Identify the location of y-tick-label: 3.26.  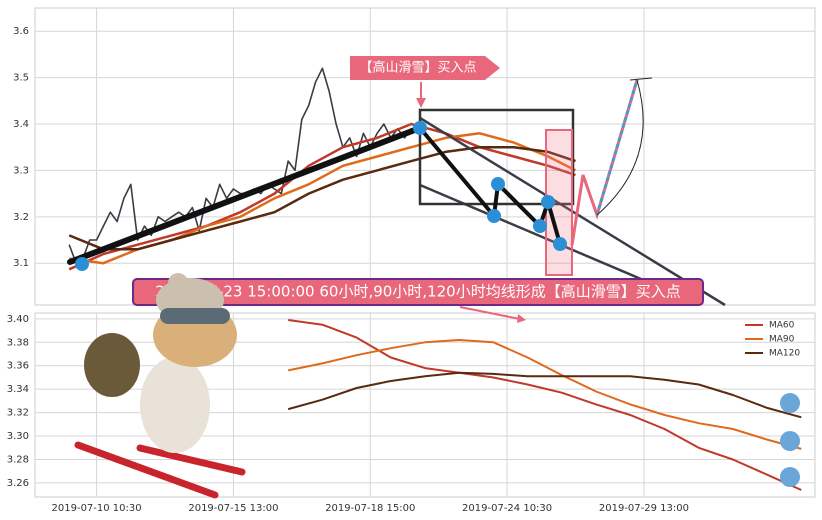
(18, 483).